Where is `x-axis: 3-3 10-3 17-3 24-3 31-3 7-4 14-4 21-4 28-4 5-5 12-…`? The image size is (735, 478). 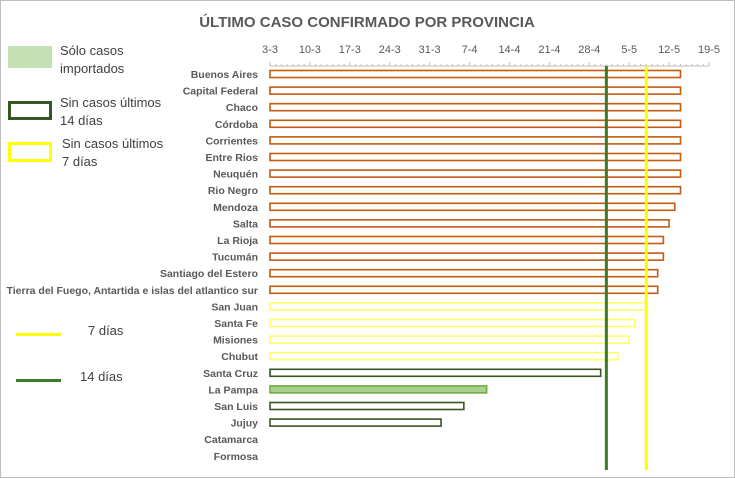
x-axis: 3-3 10-3 17-3 24-3 31-3 7-4 14-4 21-4 28-4 5-5 12-… is located at coordinates (491, 55).